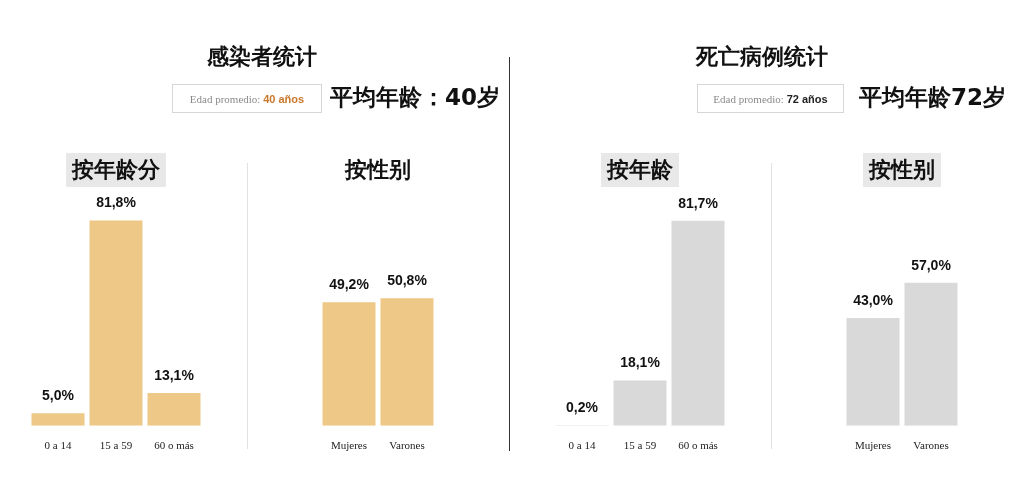  What do you see at coordinates (247, 98) in the screenshot?
I see `info-box: Edad promedio: 40 años` at bounding box center [247, 98].